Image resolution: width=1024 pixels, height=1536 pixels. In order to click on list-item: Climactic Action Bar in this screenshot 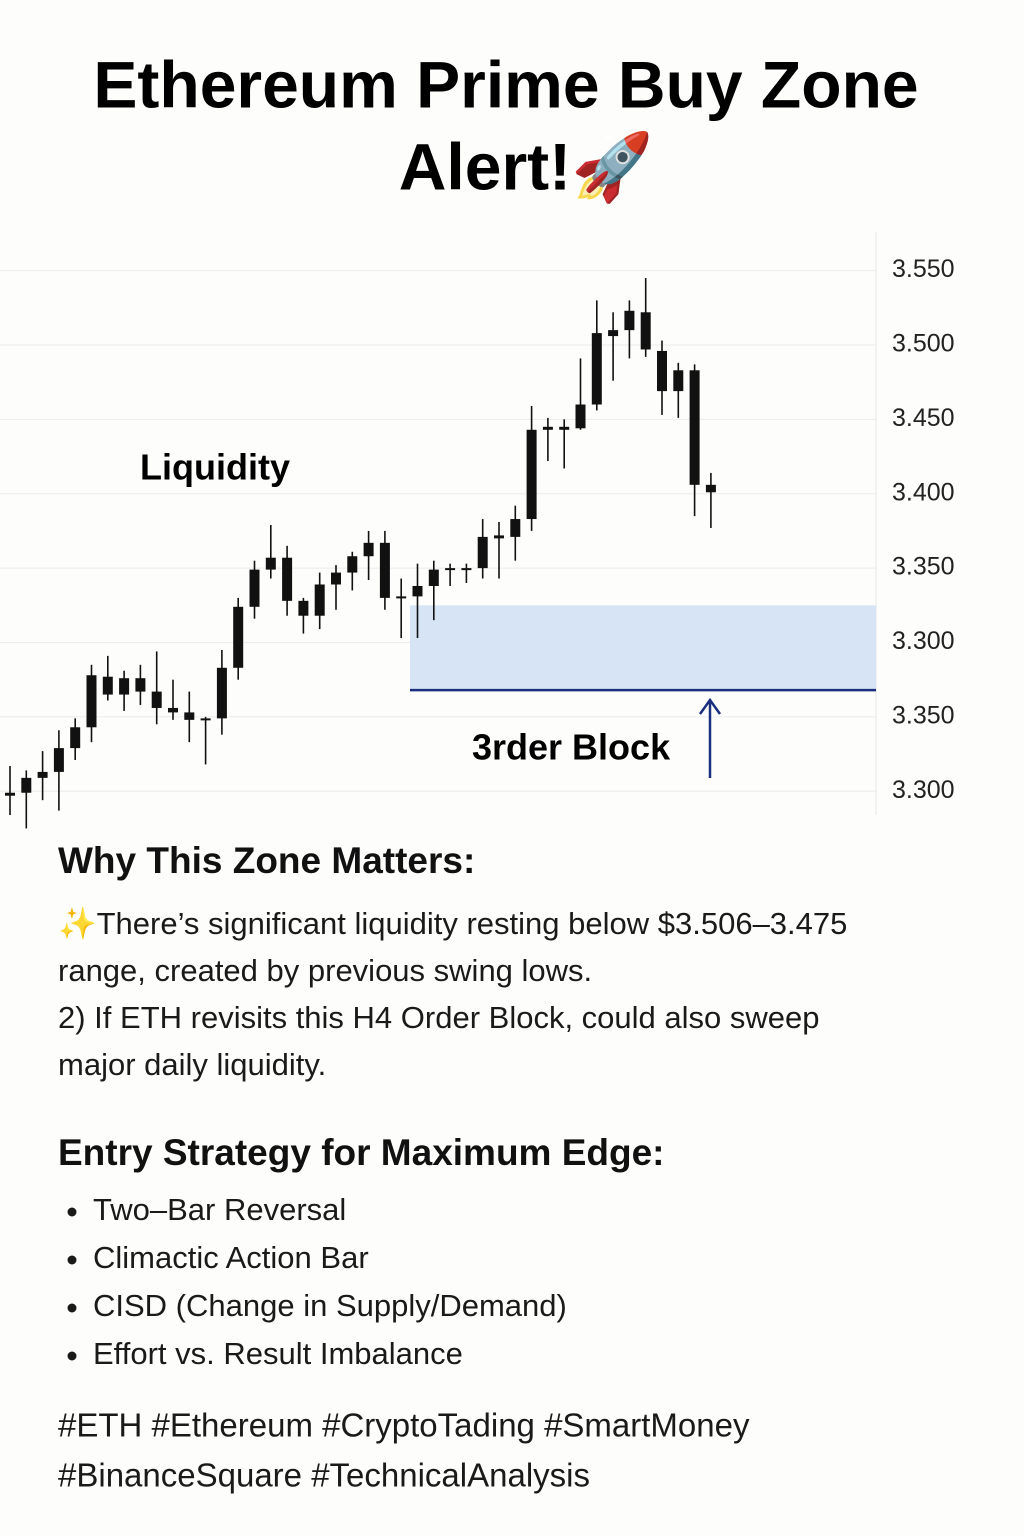, I will do `click(231, 1257)`.